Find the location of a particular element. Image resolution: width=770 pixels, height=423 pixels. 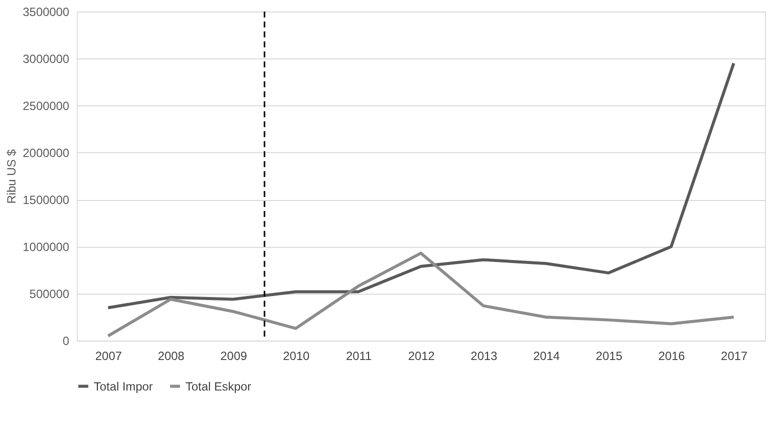

y-tick-label: 1000000 is located at coordinates (46, 247).